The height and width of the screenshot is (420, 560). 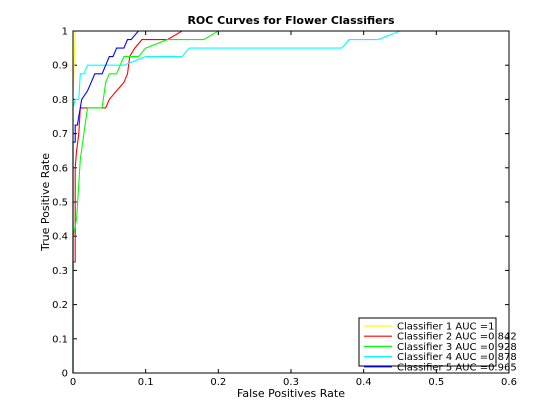 What do you see at coordinates (364, 382) in the screenshot?
I see `x-tick-label: 0.4` at bounding box center [364, 382].